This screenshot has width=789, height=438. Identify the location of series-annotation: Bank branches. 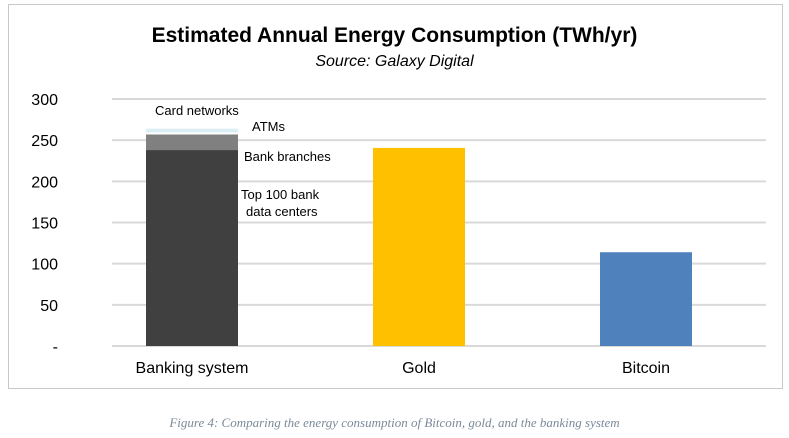
(287, 156).